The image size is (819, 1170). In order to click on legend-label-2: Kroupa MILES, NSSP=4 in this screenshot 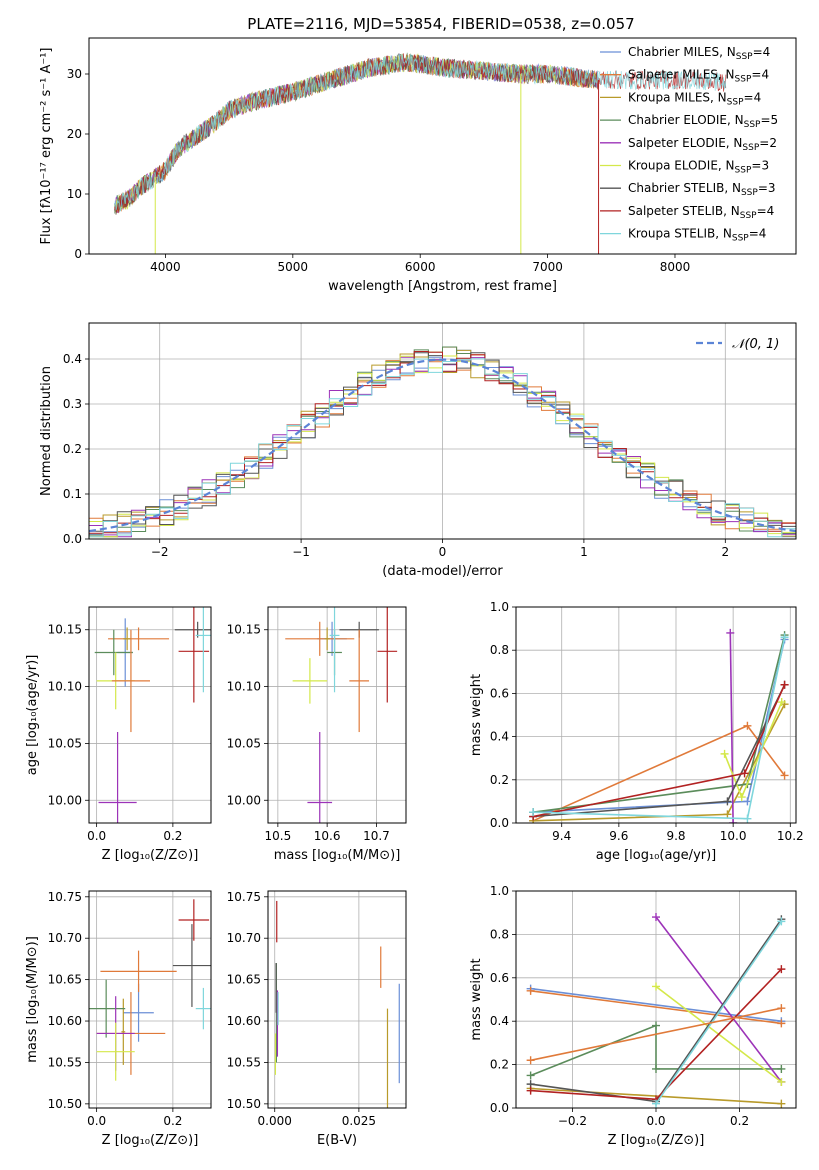, I will do `click(694, 98)`.